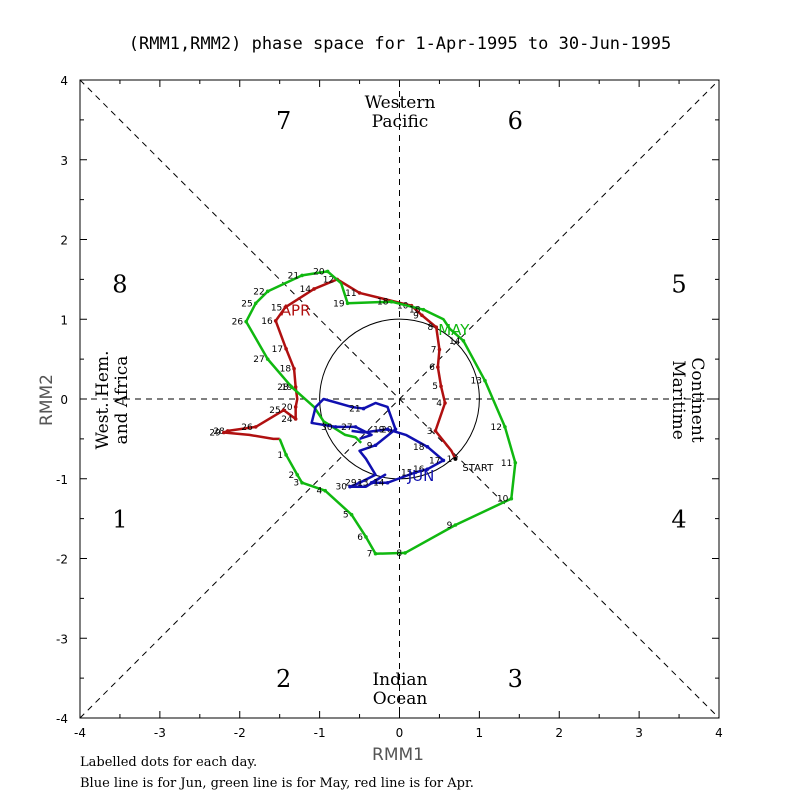 The image size is (800, 800). I want to click on day-label-apr: 25, so click(274, 411).